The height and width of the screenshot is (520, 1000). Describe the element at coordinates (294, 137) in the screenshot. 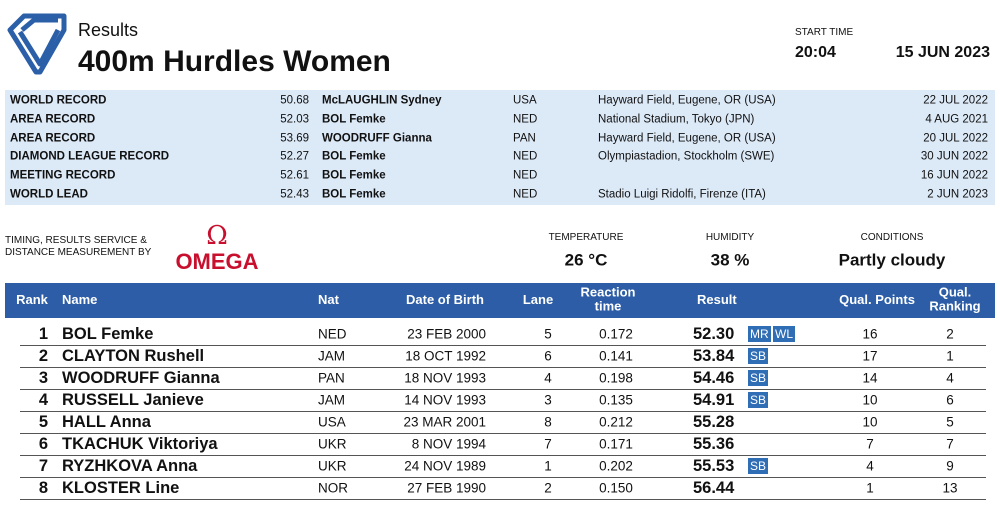

I see `record-mark: 53.69` at that location.